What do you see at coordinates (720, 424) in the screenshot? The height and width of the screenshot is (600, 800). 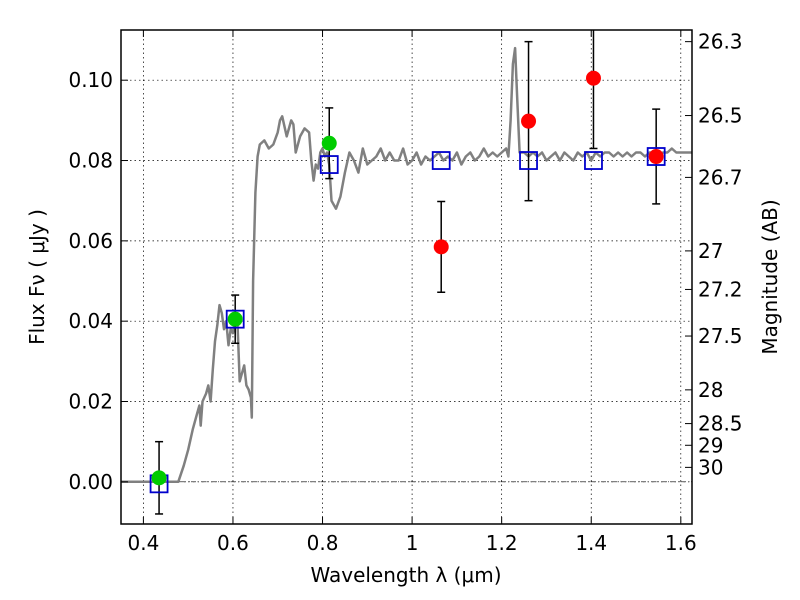 I see `magnitude-tick-label: 28.5` at bounding box center [720, 424].